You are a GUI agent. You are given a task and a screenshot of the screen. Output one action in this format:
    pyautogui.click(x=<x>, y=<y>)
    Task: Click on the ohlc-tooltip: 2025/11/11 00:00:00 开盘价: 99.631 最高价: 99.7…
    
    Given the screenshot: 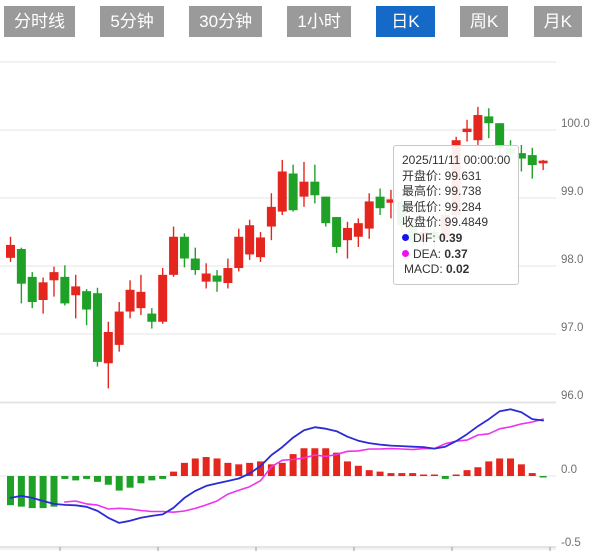 What is the action you would take?
    pyautogui.click(x=456, y=215)
    